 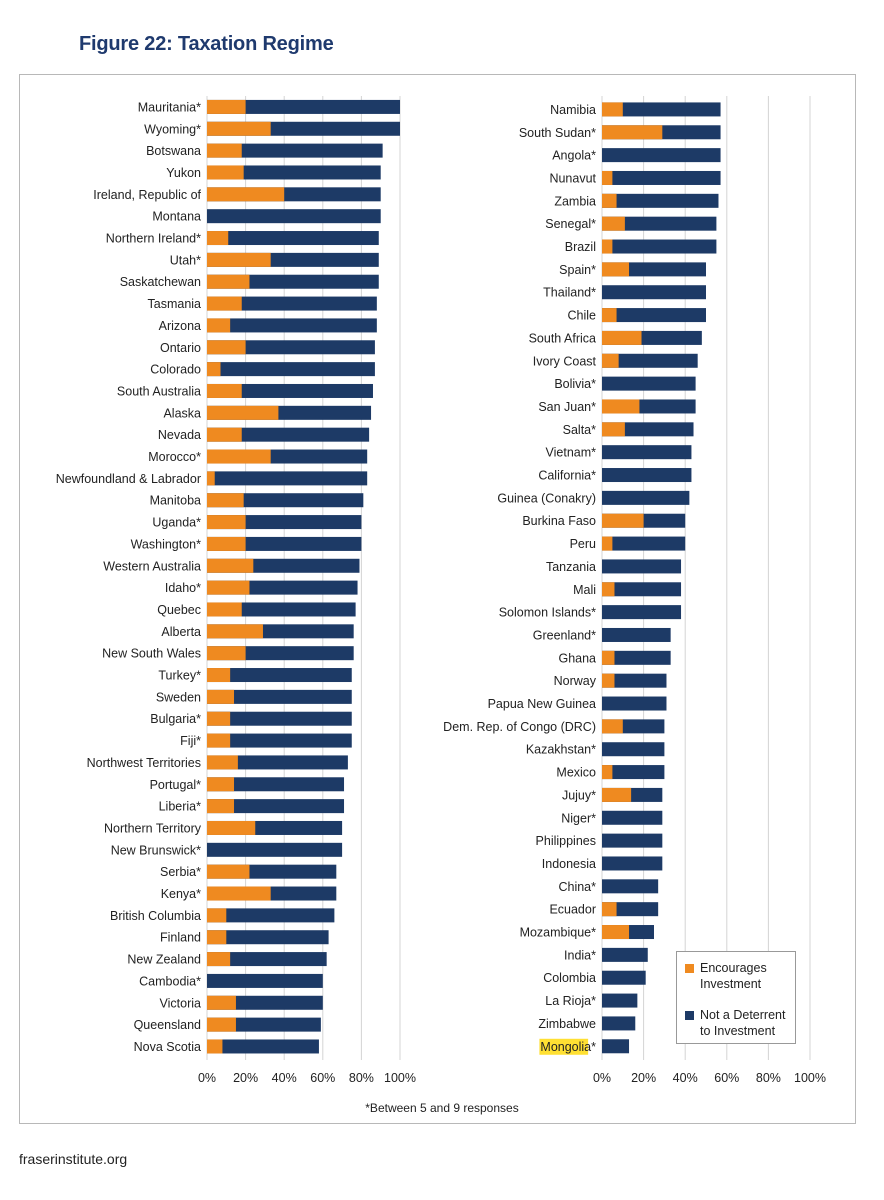 I want to click on legend-item-not-deterrent: Not a Deterrent to Investment, so click(x=737, y=1023).